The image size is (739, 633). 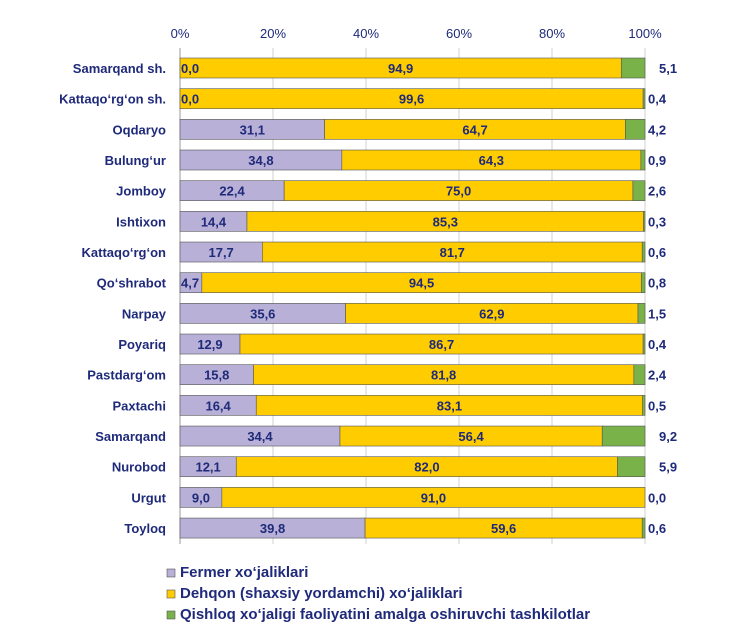 I want to click on data-label: 4,2, so click(x=657, y=129).